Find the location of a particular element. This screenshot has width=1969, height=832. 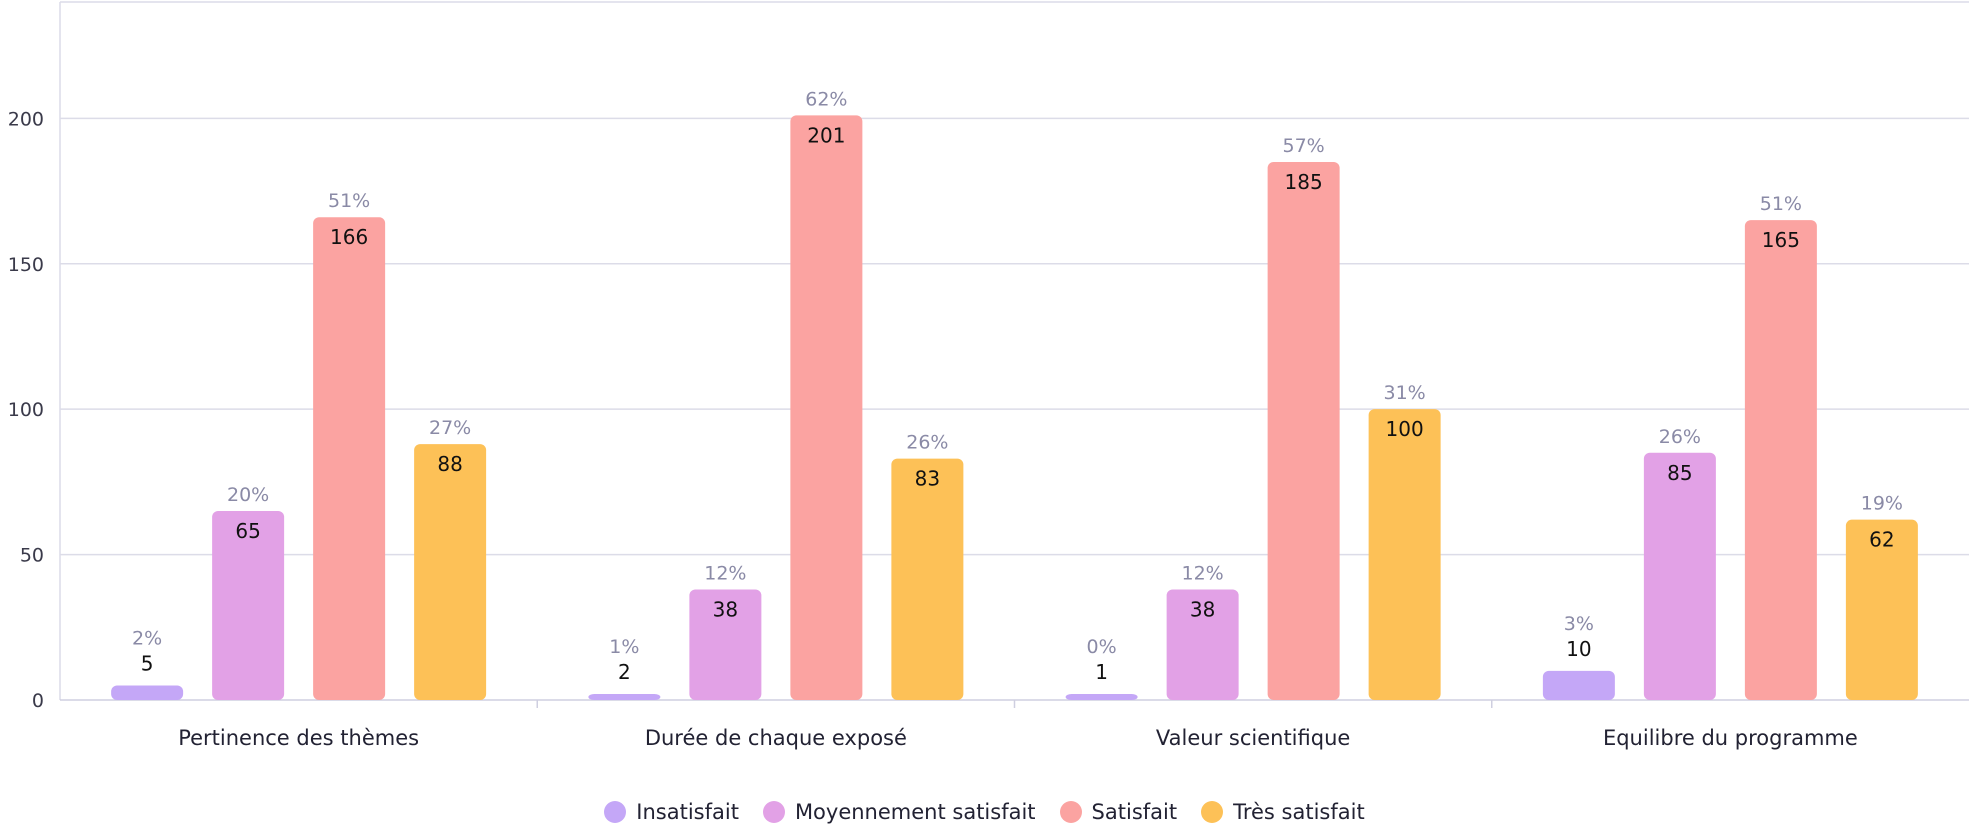

percent-label: 19% is located at coordinates (1882, 504).